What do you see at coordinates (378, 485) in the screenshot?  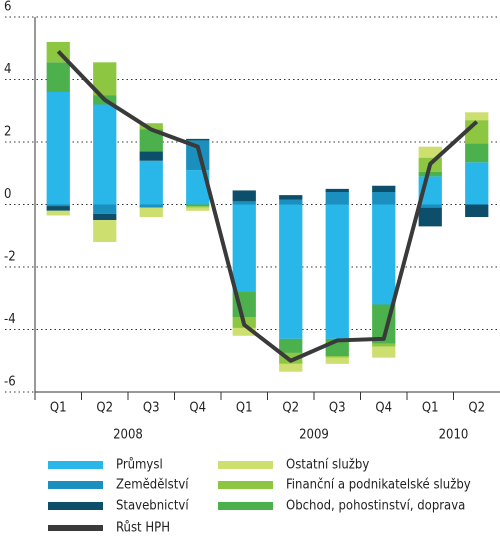 I see `legend-label: Finanční a podnikatelské služby` at bounding box center [378, 485].